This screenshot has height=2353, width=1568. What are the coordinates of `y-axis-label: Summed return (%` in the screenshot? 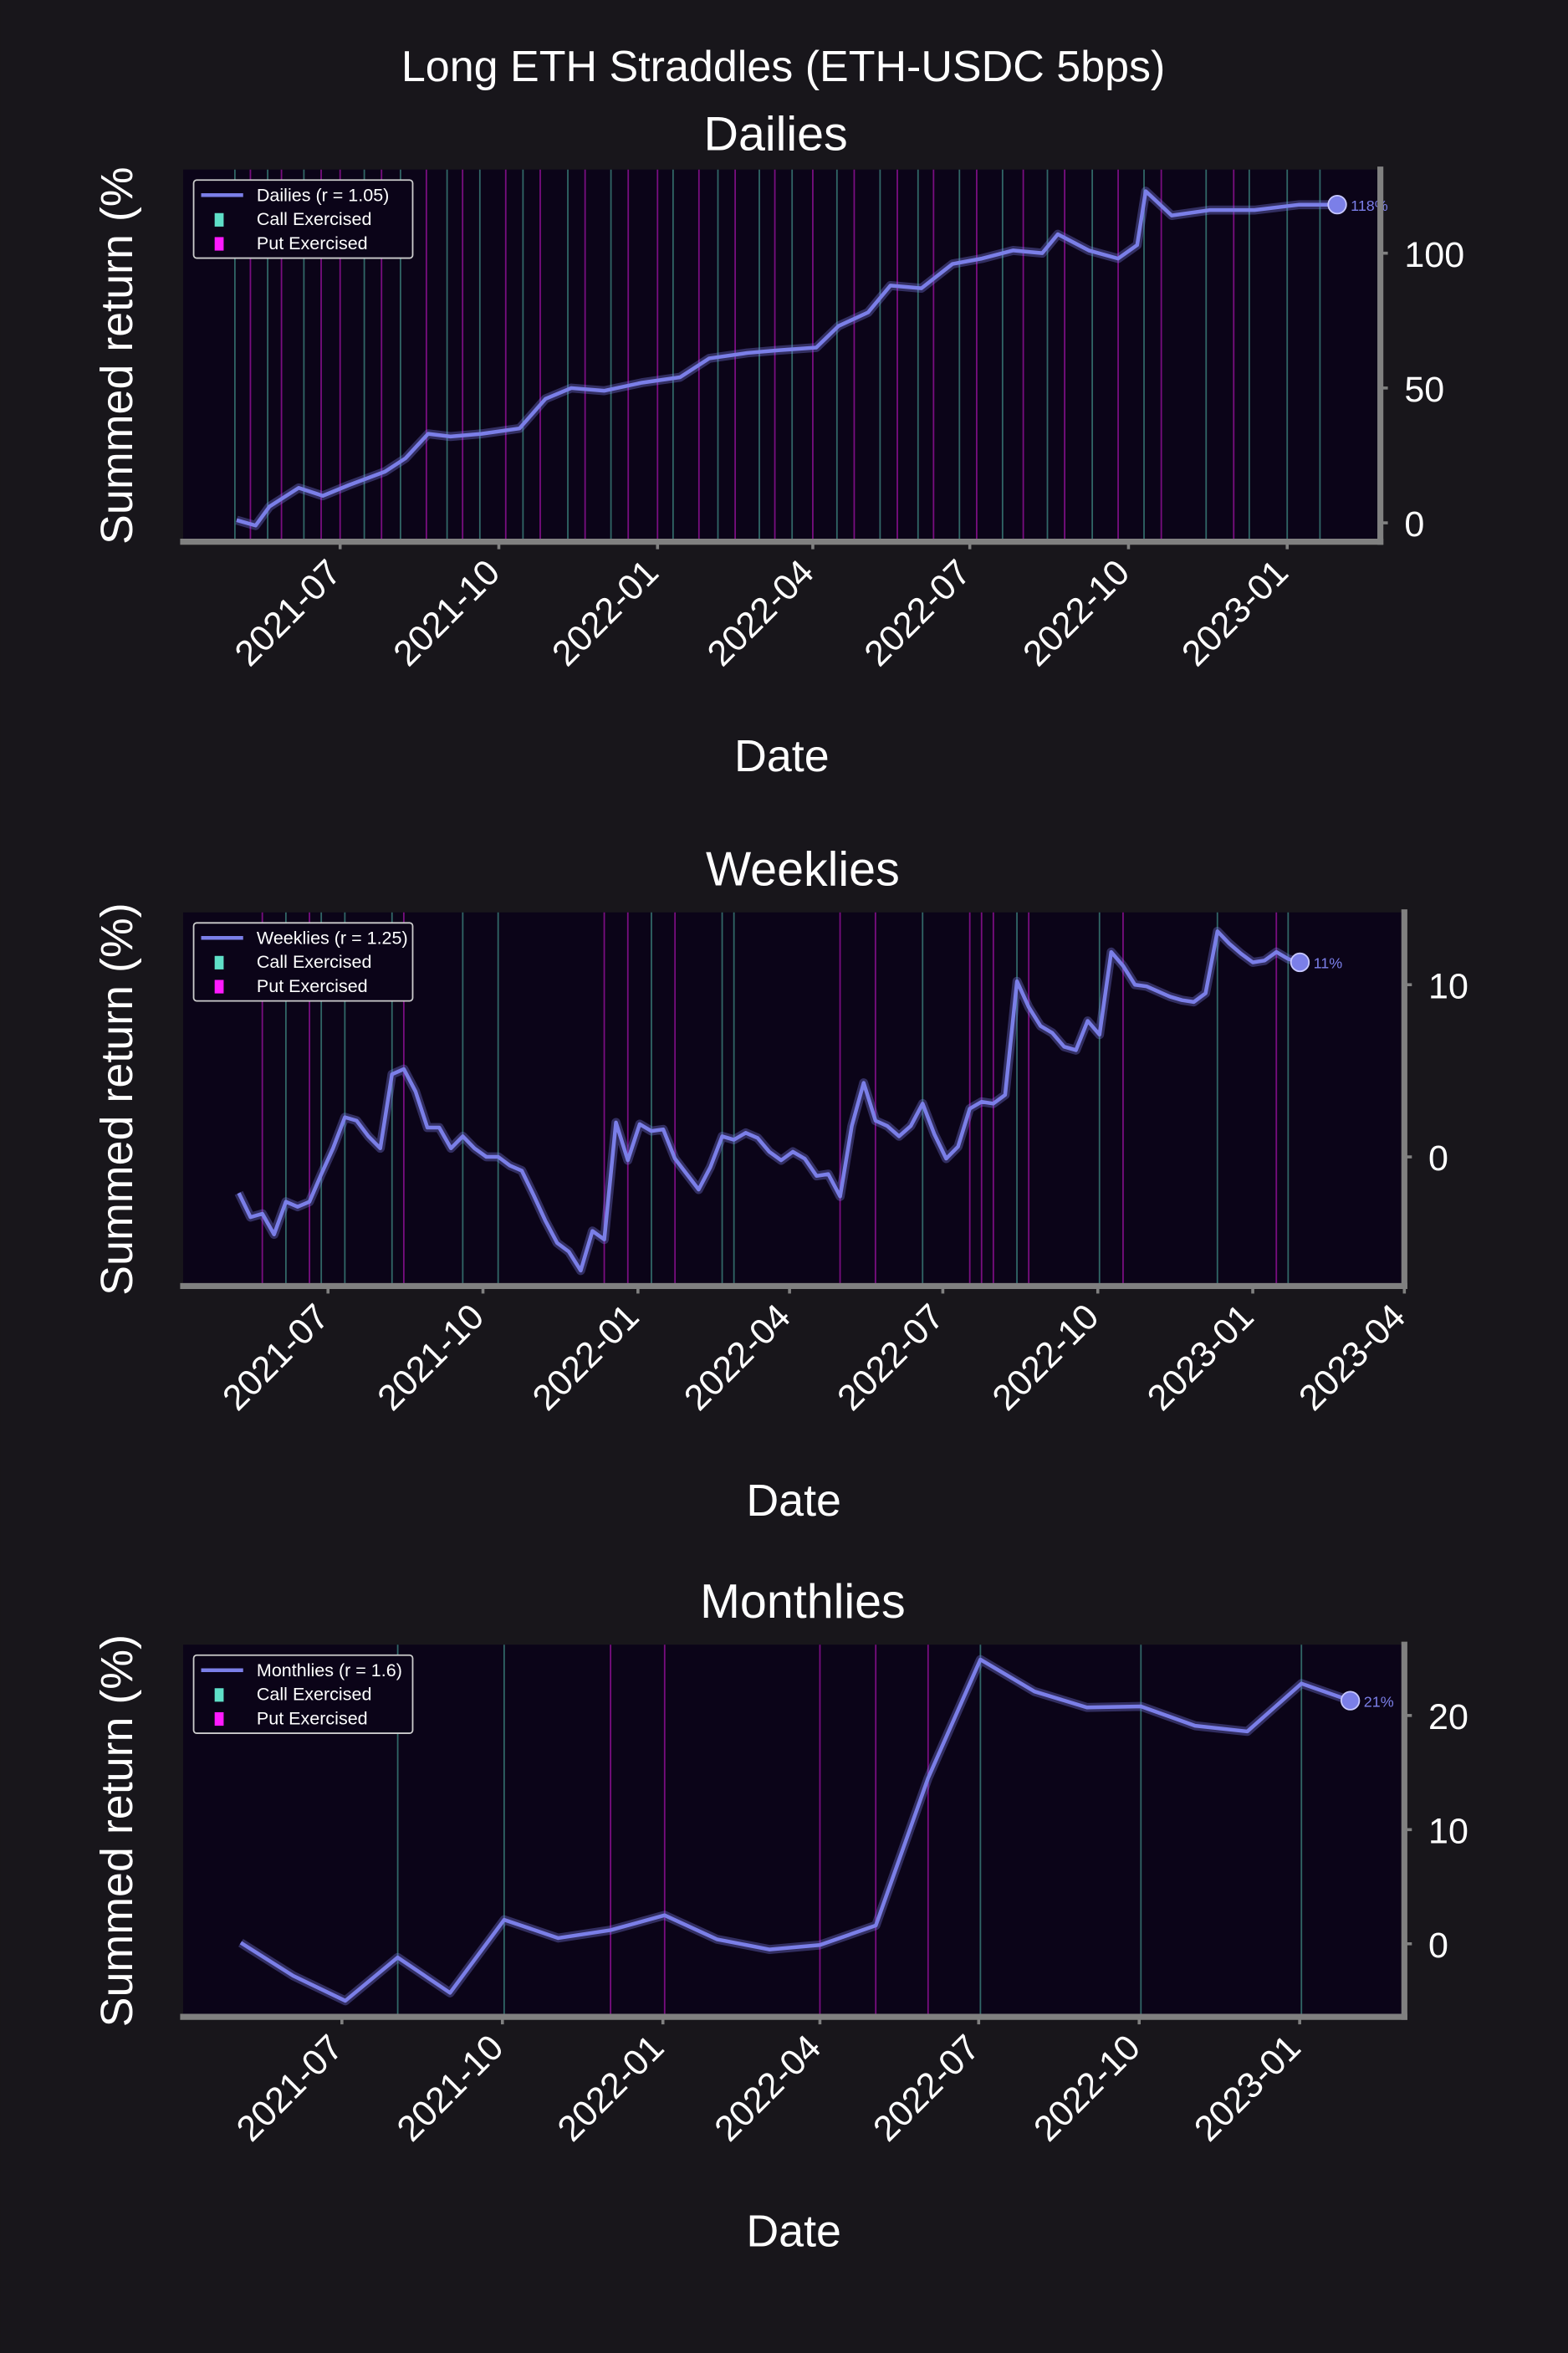 It's located at (117, 355).